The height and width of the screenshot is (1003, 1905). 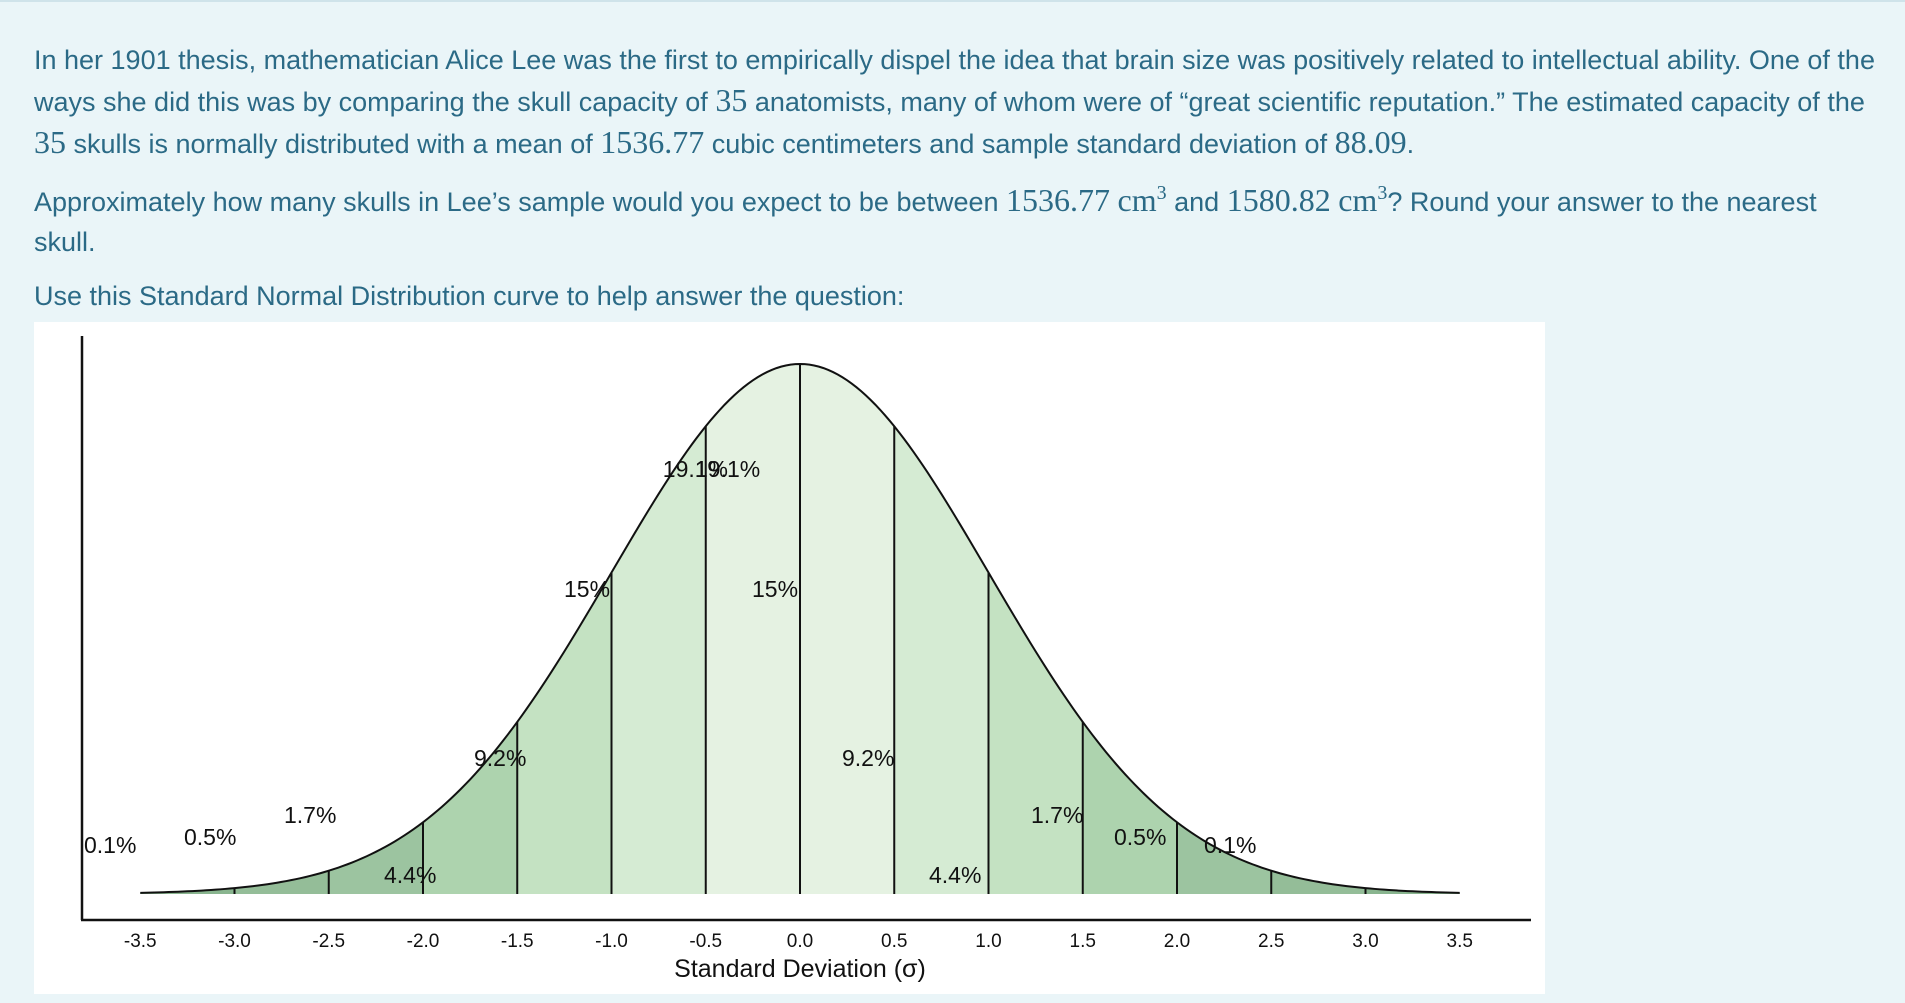 What do you see at coordinates (955, 875) in the screenshot?
I see `region-label-10: 4.4%` at bounding box center [955, 875].